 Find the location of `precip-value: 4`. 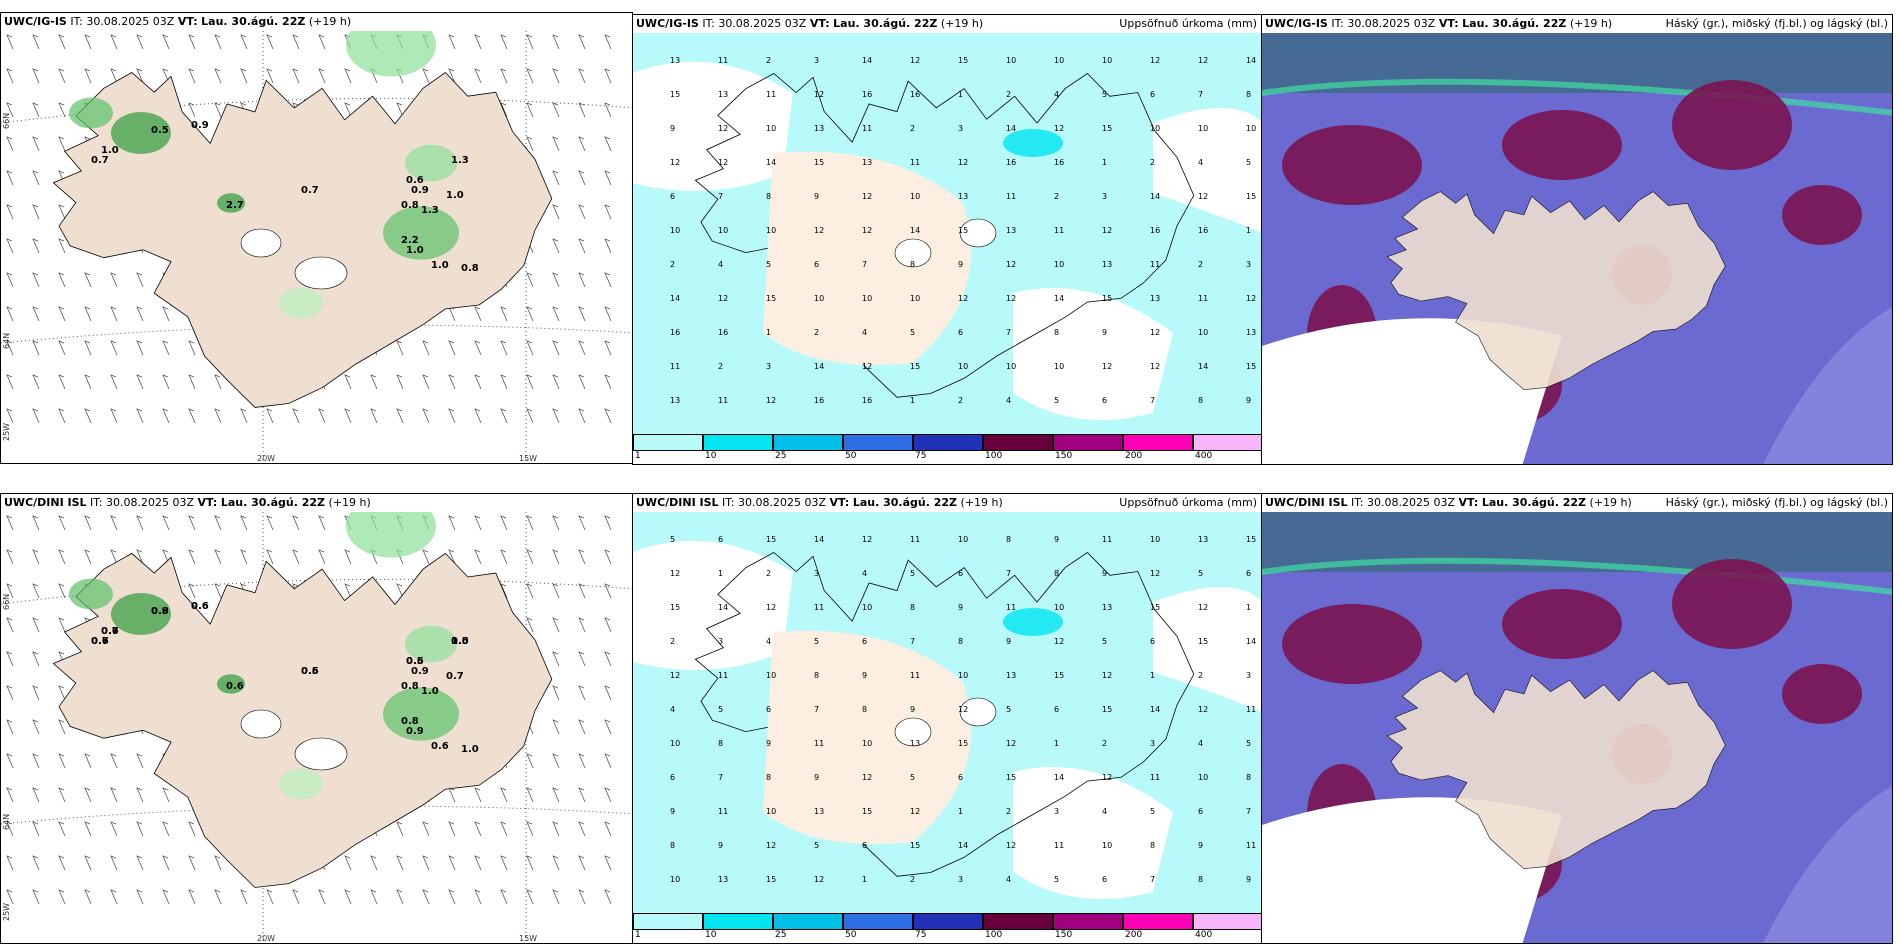

precip-value: 4 is located at coordinates (1056, 94).